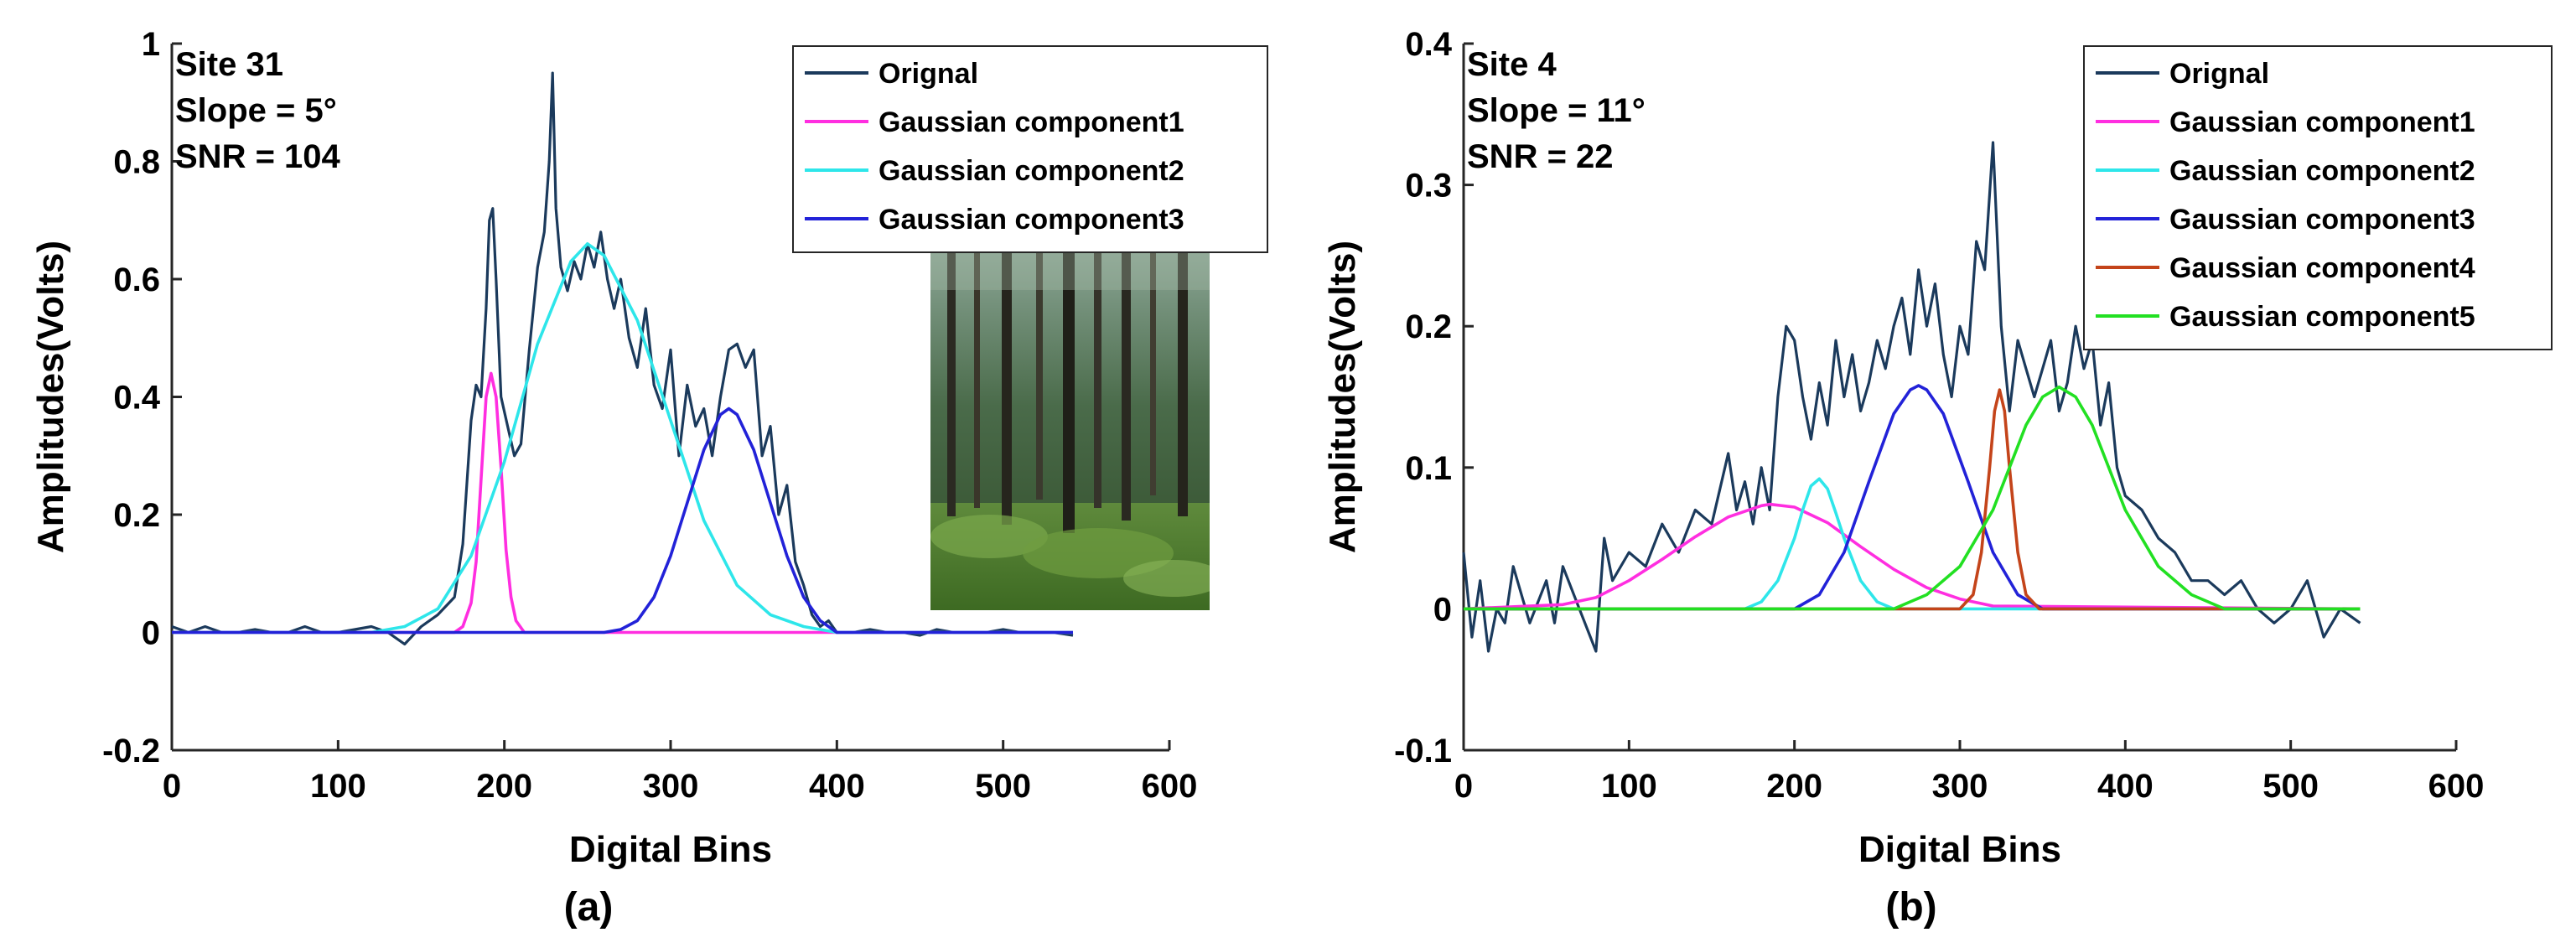 This screenshot has width=2576, height=948. Describe the element at coordinates (1428, 468) in the screenshot. I see `y-tick-label: 0.1` at that location.